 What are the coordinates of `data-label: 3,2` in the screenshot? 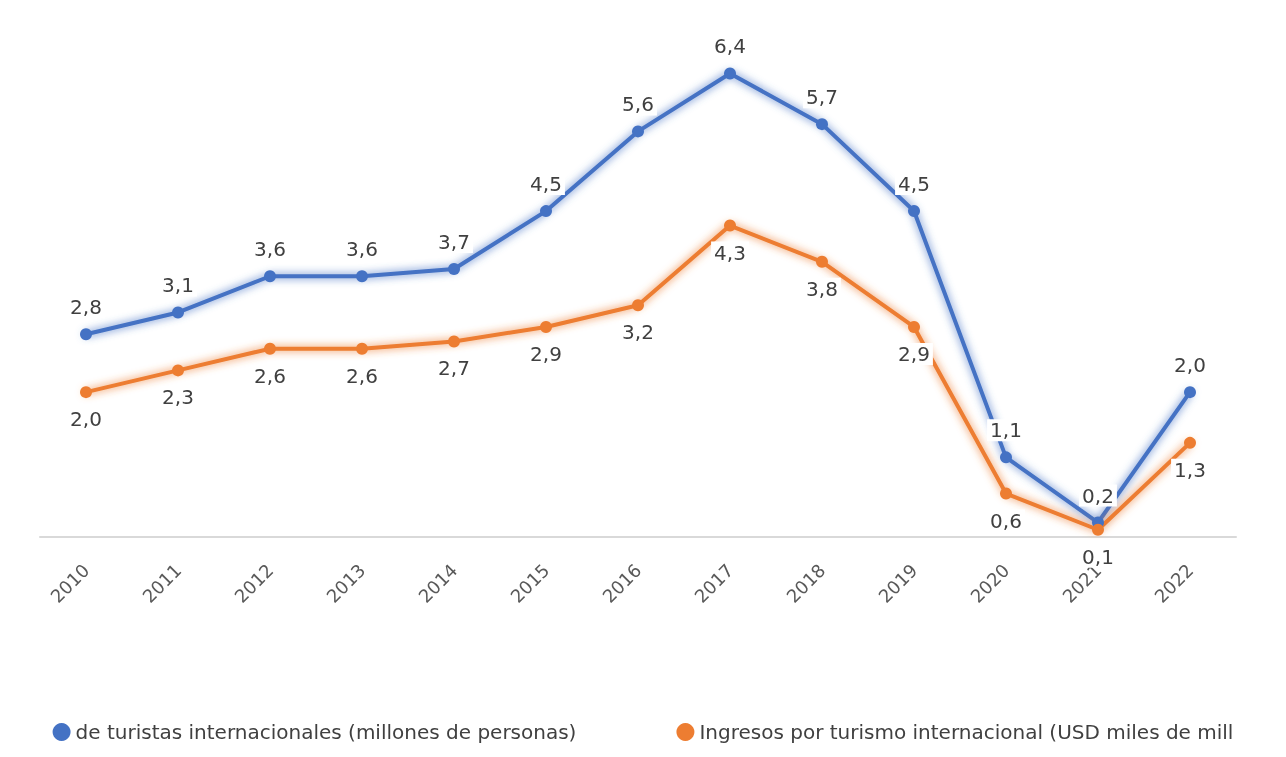 It's located at (638, 332).